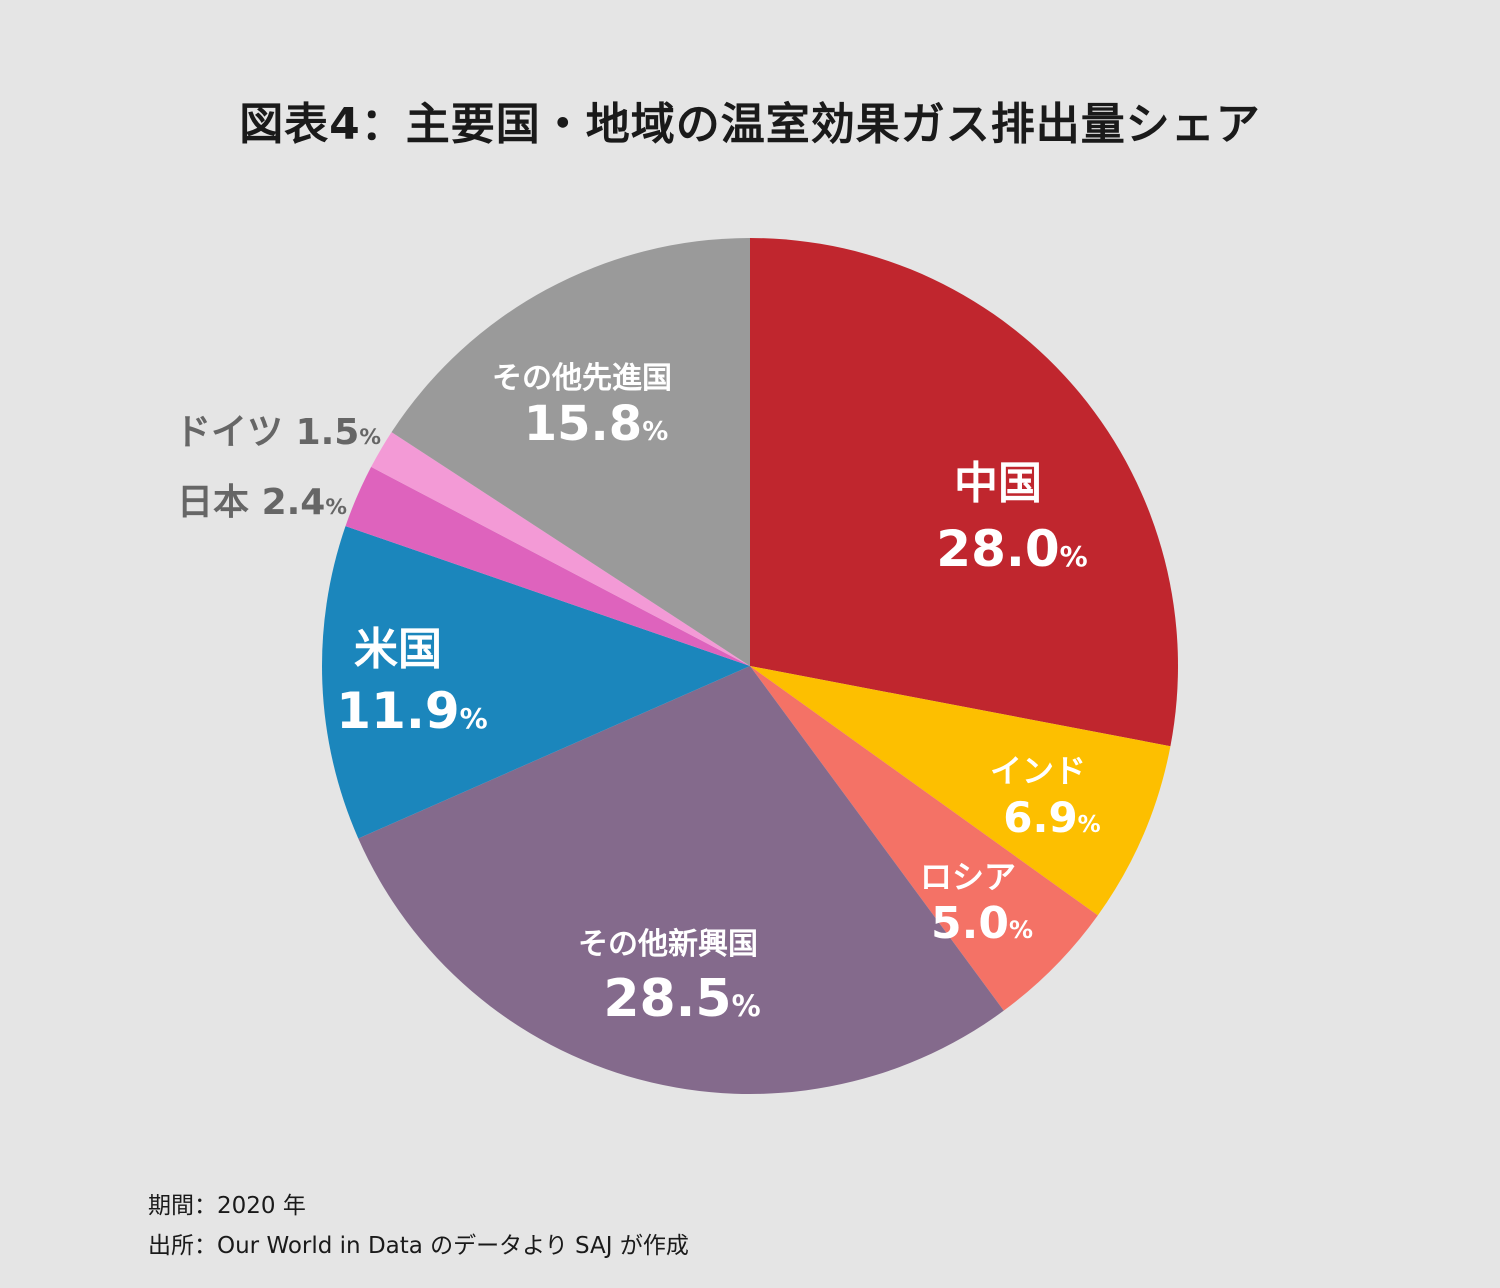 The width and height of the screenshot is (1500, 1288). I want to click on slice-value-米国: 11.9%, so click(411, 711).